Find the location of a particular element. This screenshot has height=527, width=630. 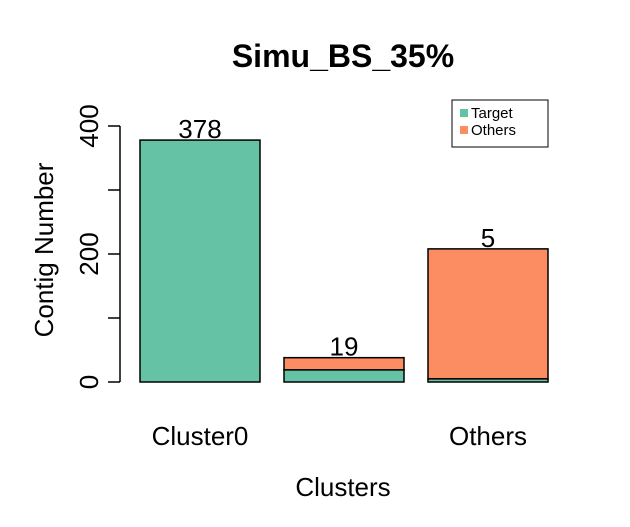

category-label: Cluster0 is located at coordinates (200, 436).